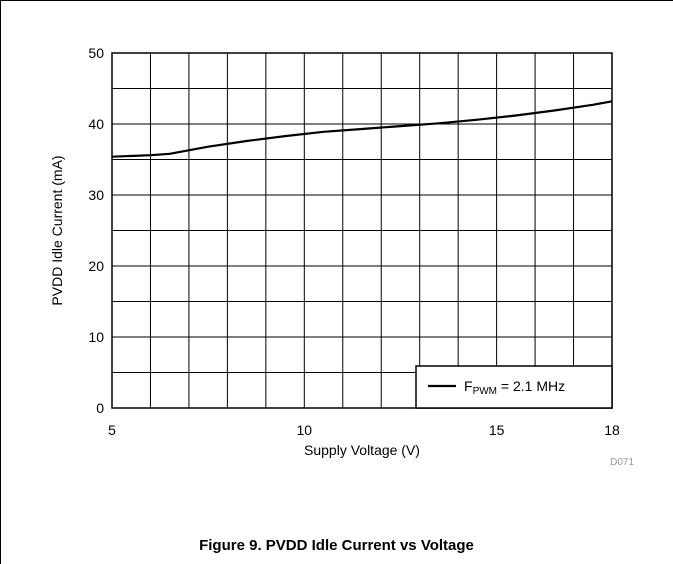  What do you see at coordinates (96, 124) in the screenshot?
I see `y-tick-label: 40` at bounding box center [96, 124].